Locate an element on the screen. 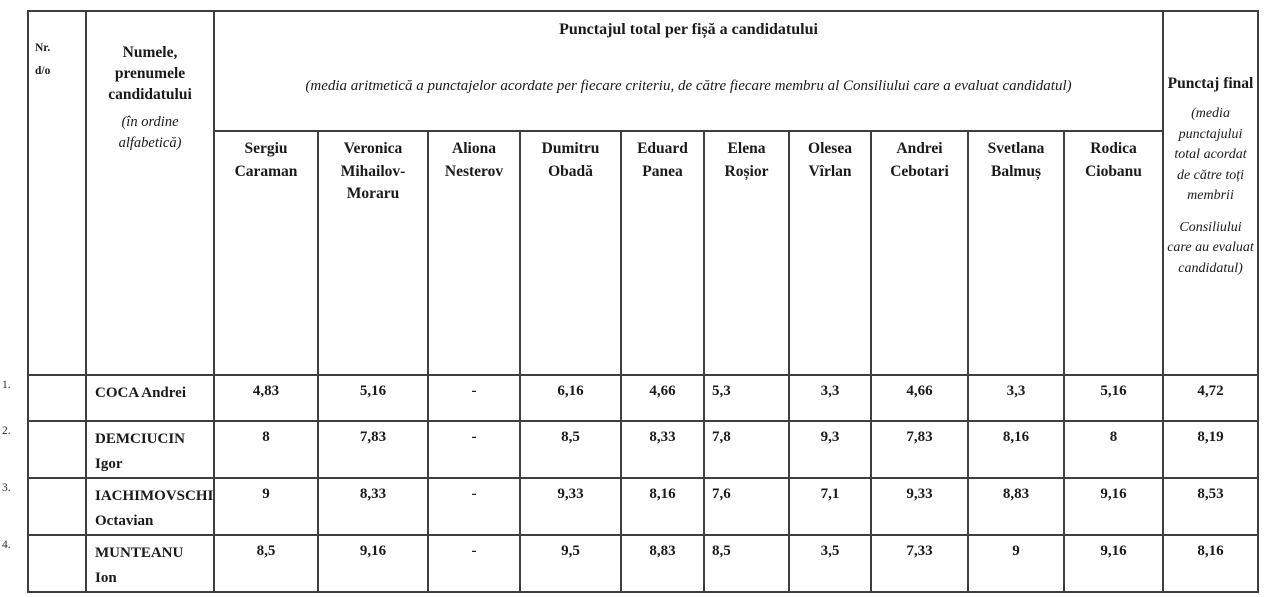 The width and height of the screenshot is (1280, 597). final-score-cell: 8,53 is located at coordinates (1211, 506).